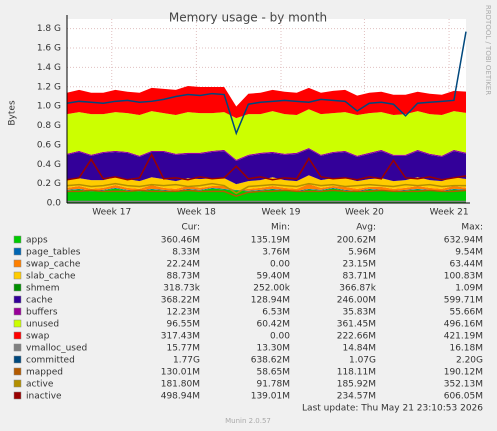 Image resolution: width=497 pixels, height=431 pixels. What do you see at coordinates (180, 301) in the screenshot?
I see `legend-stat: 368.22M` at bounding box center [180, 301].